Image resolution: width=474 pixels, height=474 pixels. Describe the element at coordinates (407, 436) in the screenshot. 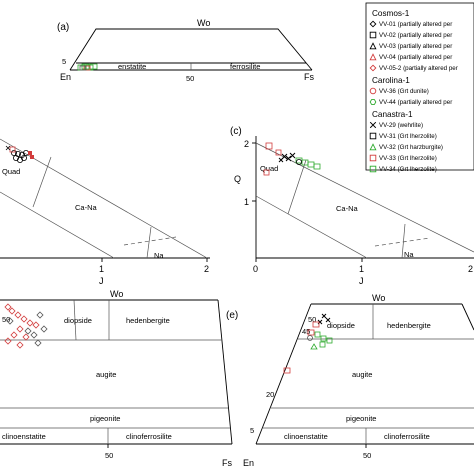

I see `field-label-clinoferrosilite-e: clinoferrosilite` at that location.